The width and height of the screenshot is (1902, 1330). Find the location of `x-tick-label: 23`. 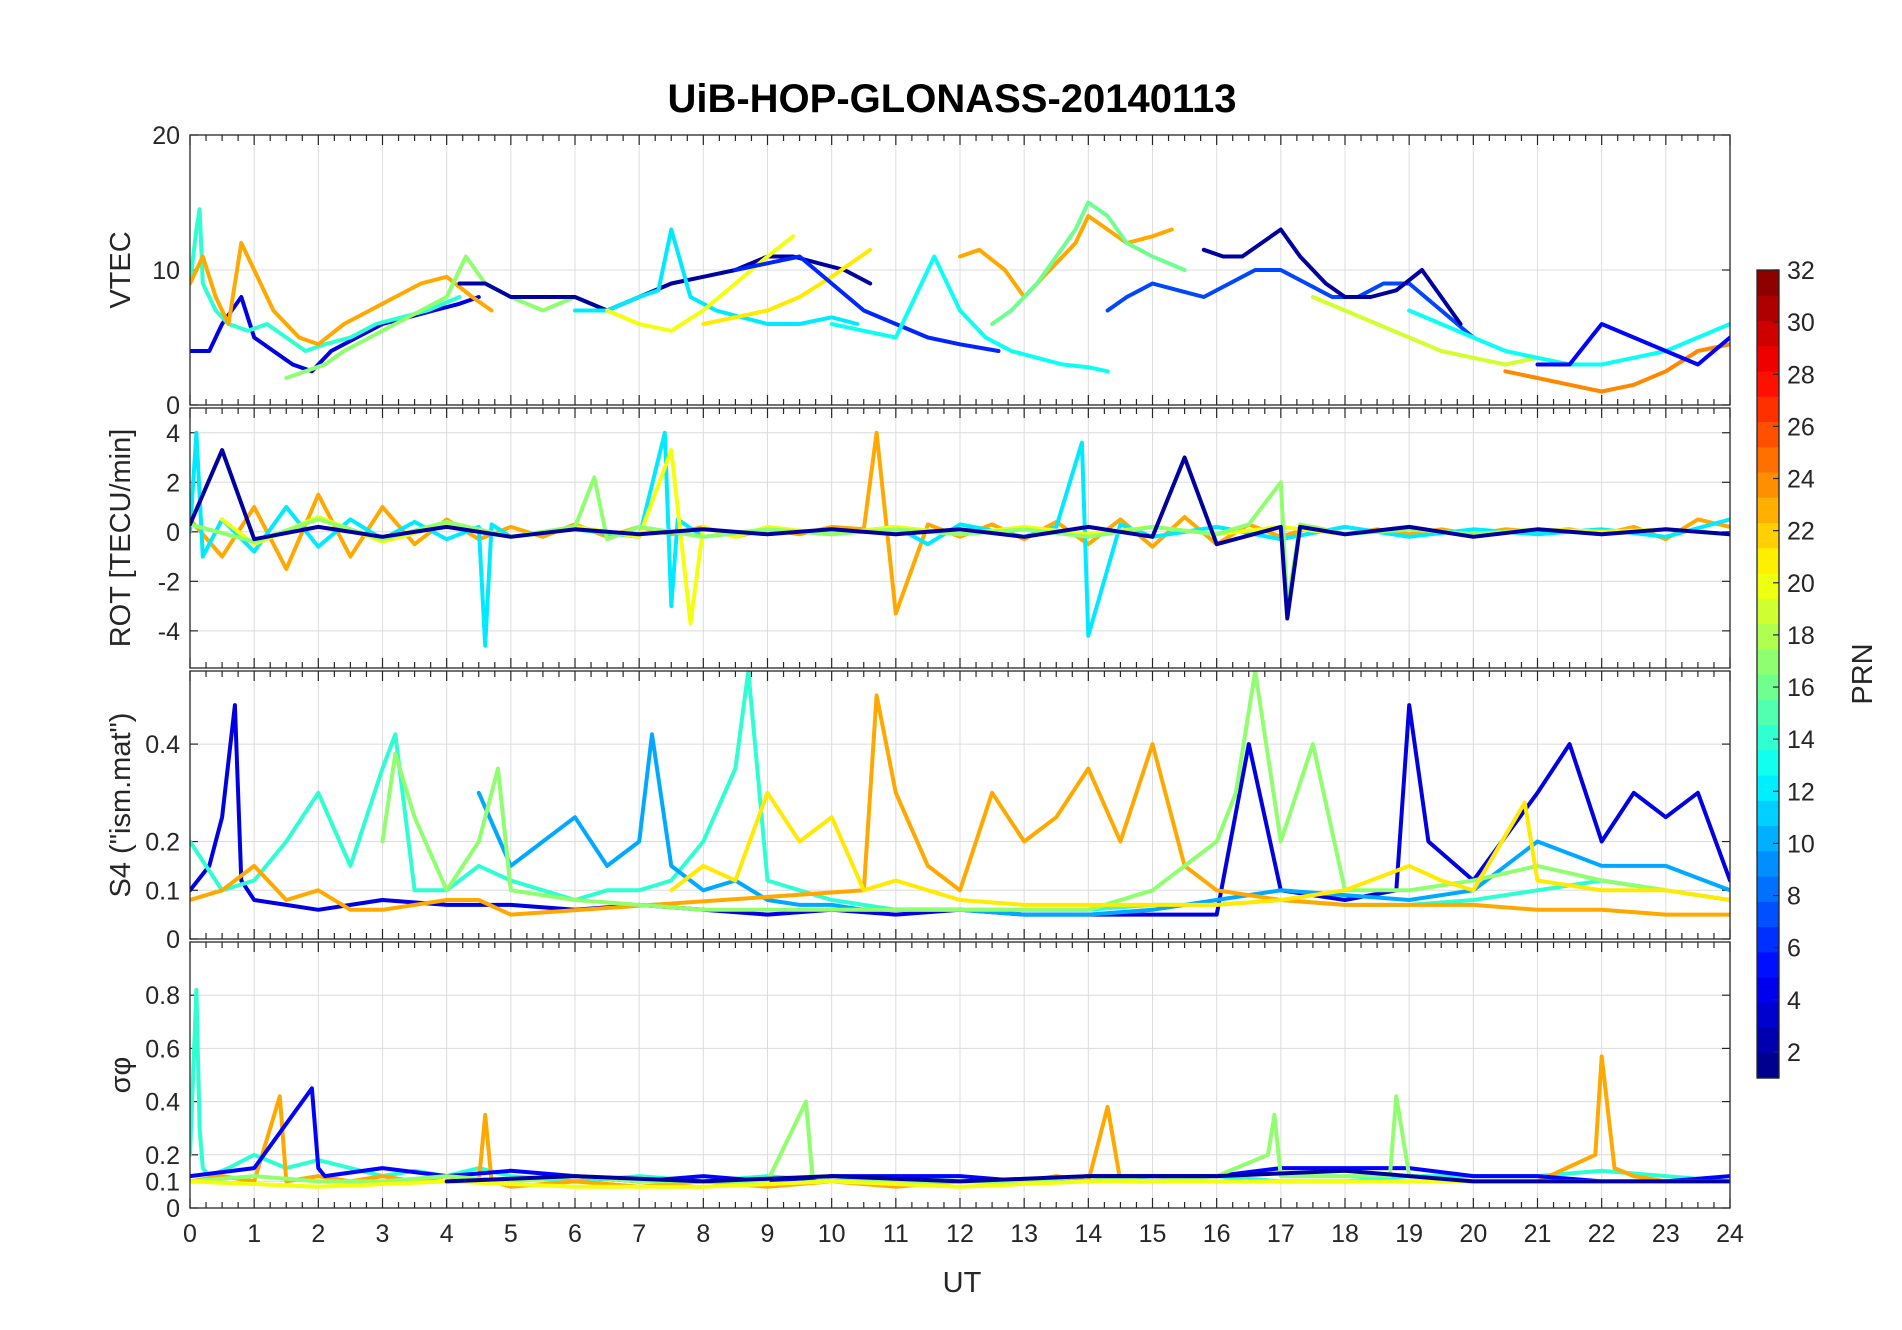

x-tick-label: 23 is located at coordinates (1666, 1234).